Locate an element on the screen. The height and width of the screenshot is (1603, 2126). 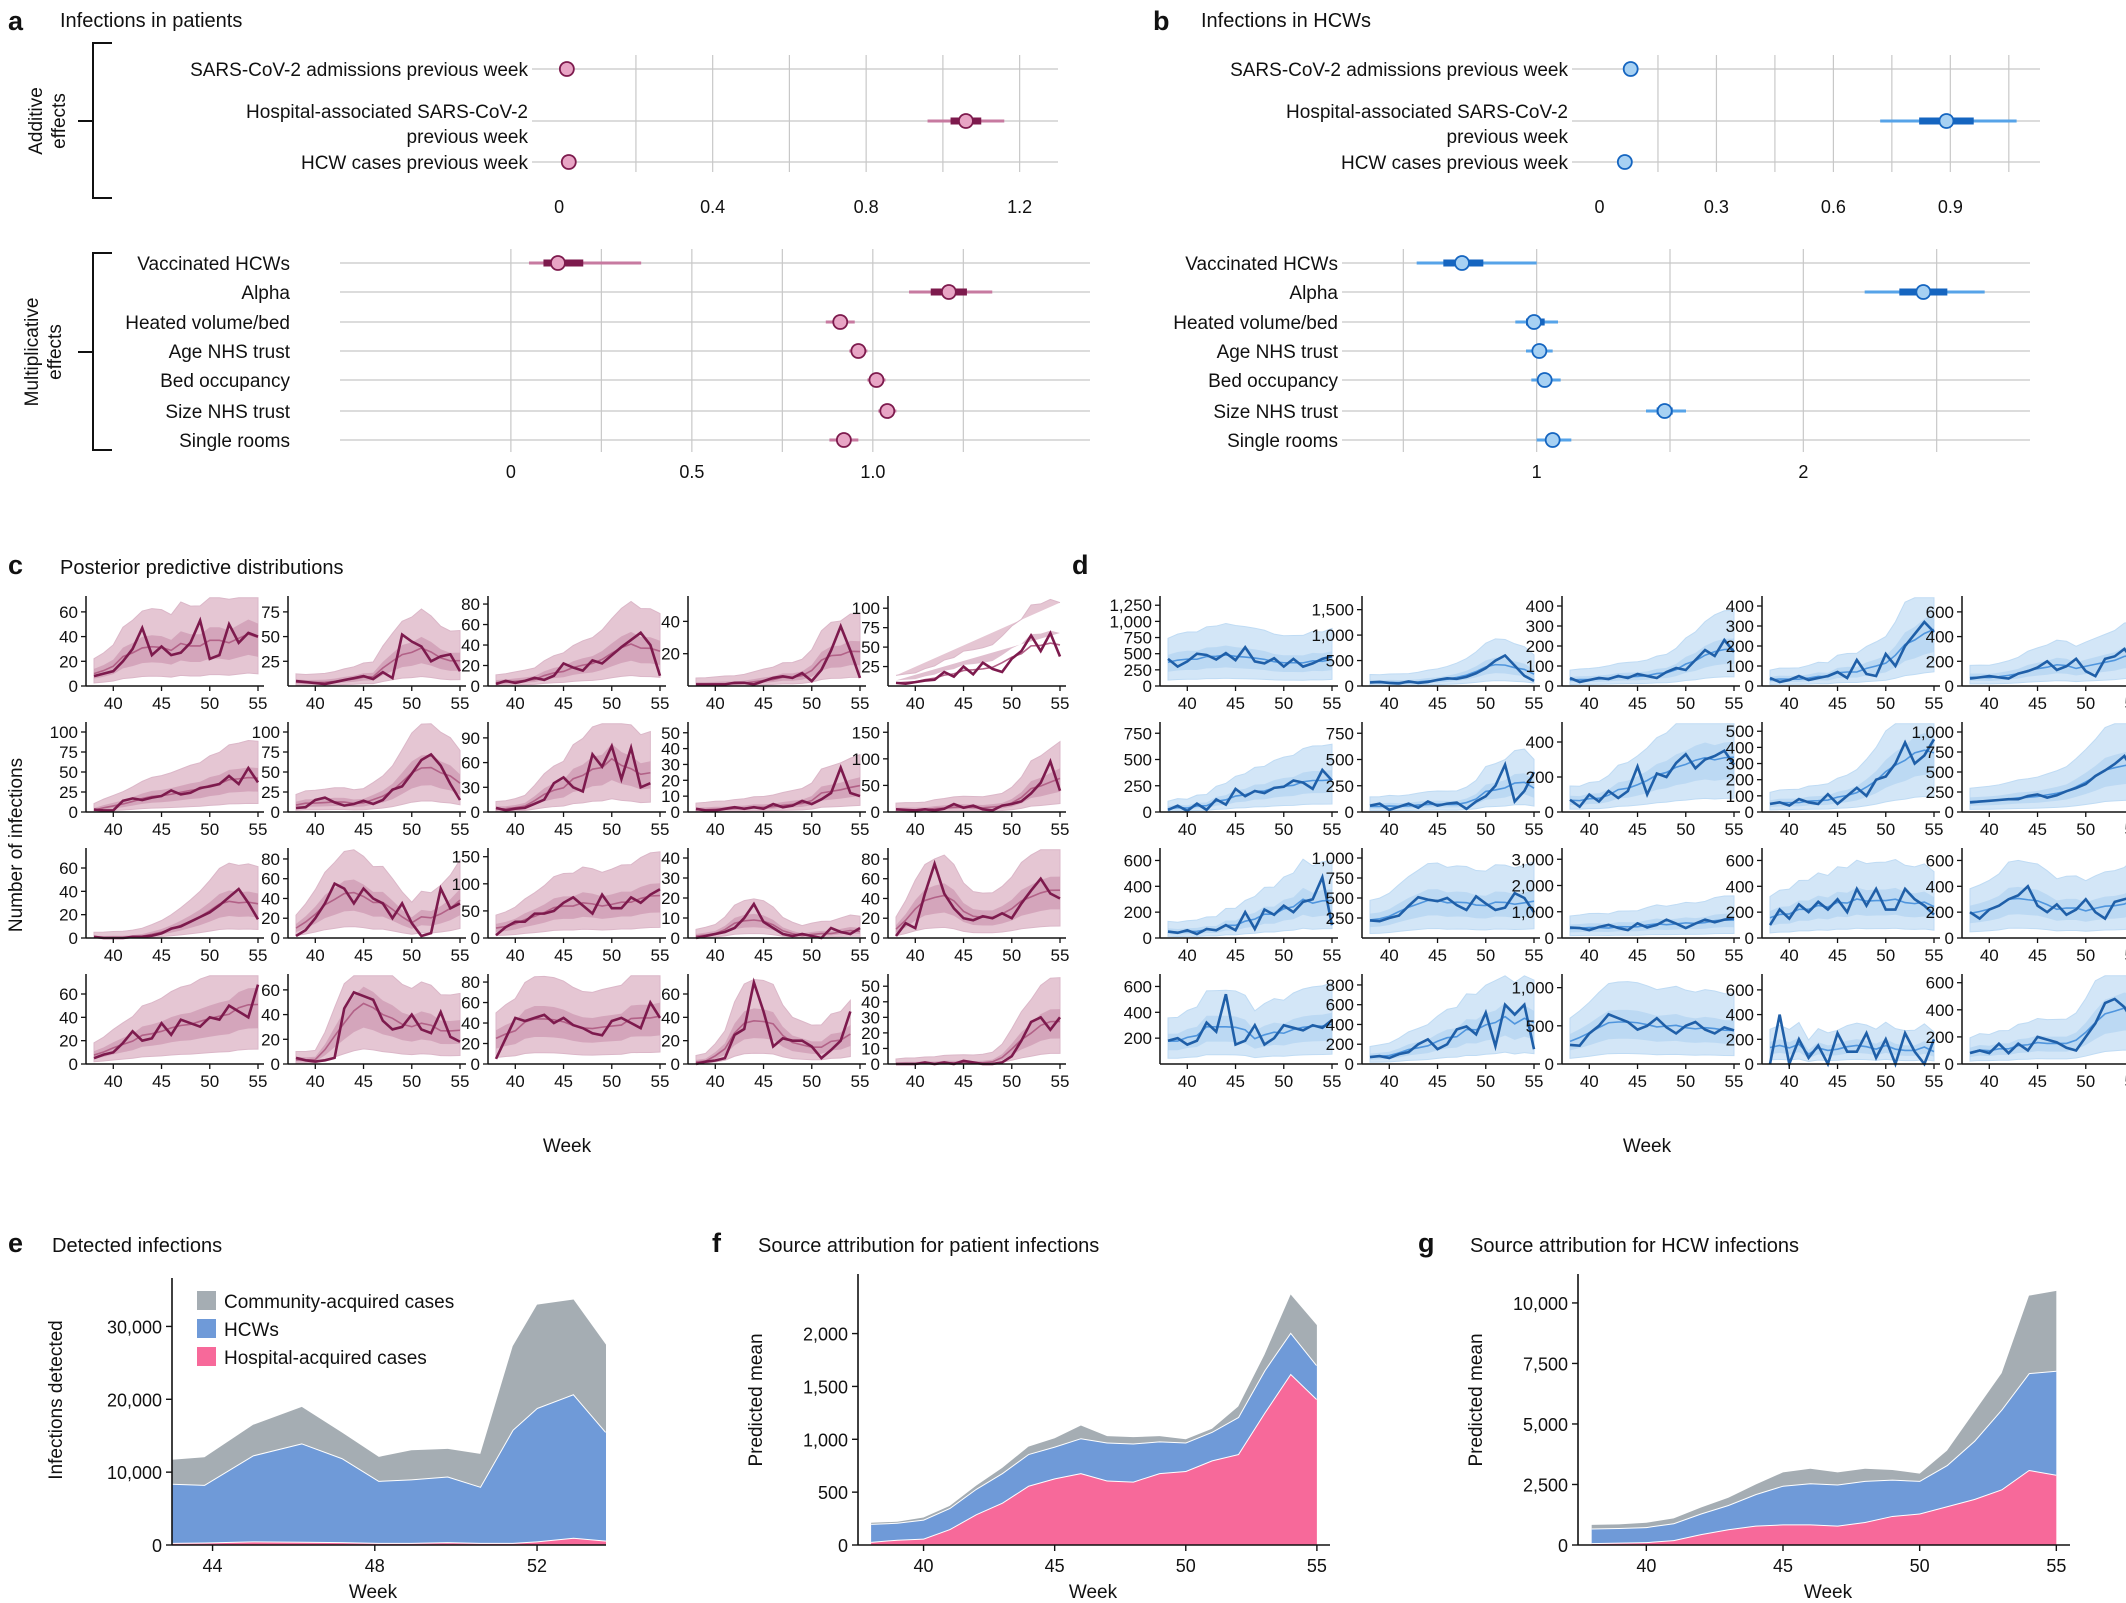
forest-row-label: Bed occupancy is located at coordinates (225, 381).